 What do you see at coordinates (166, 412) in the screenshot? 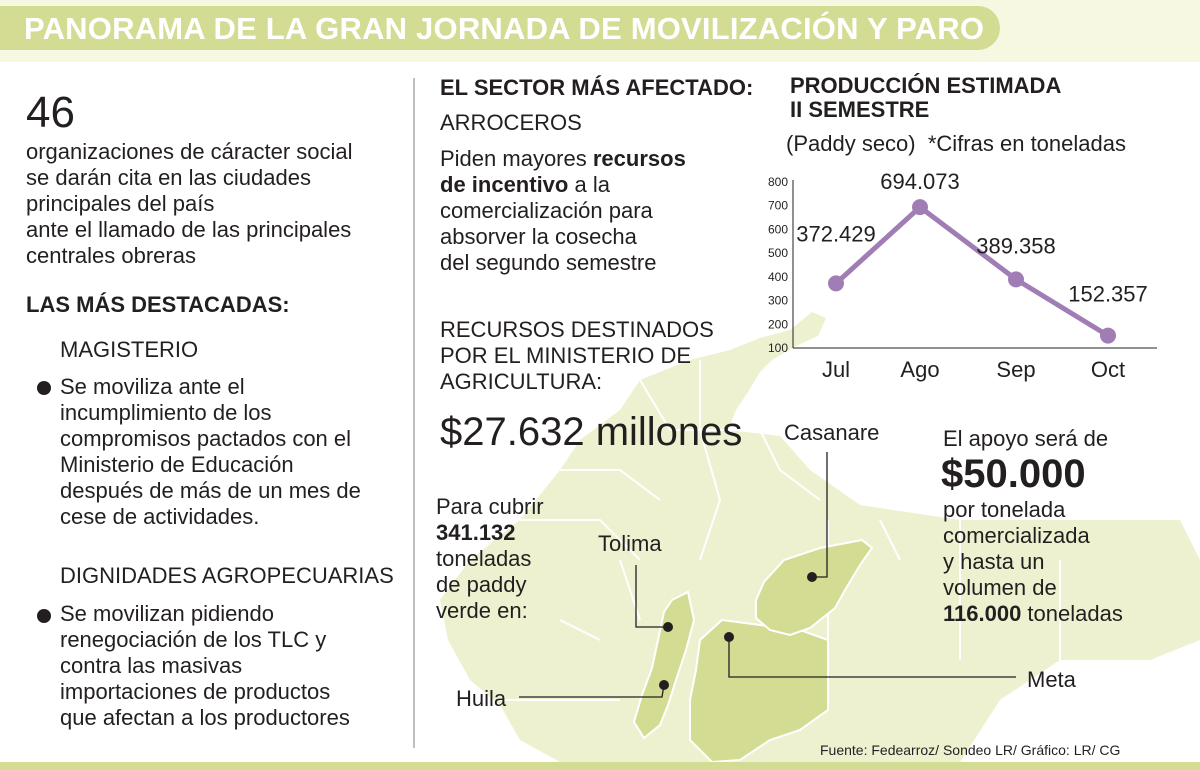
I see `group1-line: incumplimiento de los` at bounding box center [166, 412].